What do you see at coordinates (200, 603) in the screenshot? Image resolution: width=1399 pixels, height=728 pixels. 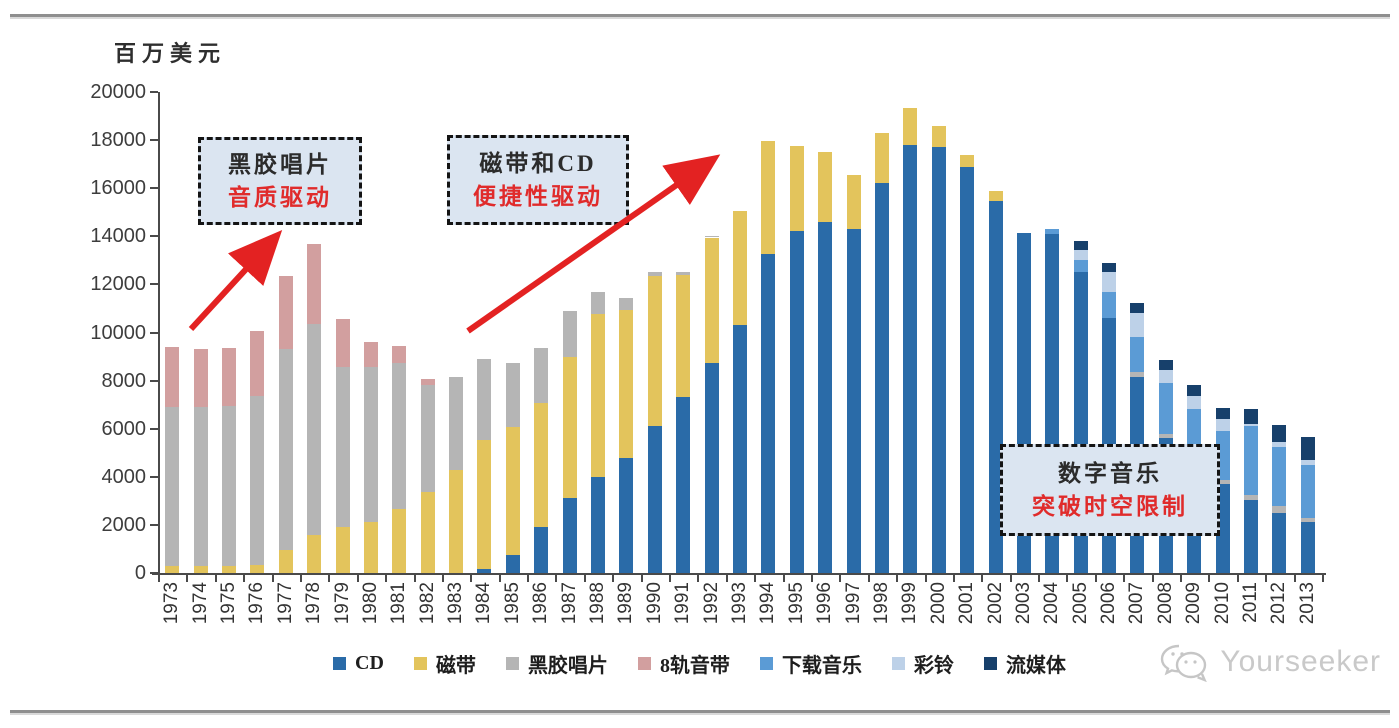 I see `x-axis-year-text: 1974` at bounding box center [200, 603].